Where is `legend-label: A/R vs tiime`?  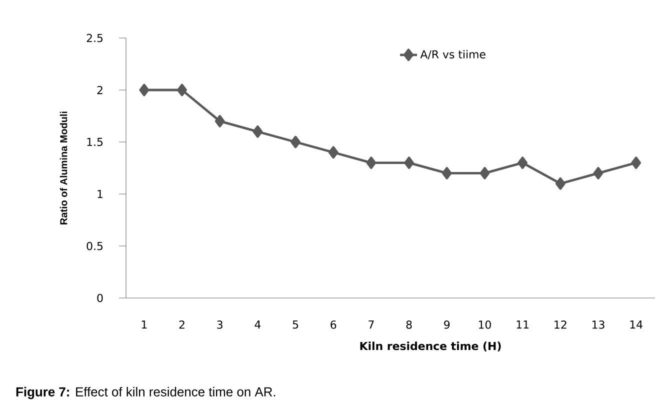
legend-label: A/R vs tiime is located at coordinates (453, 55).